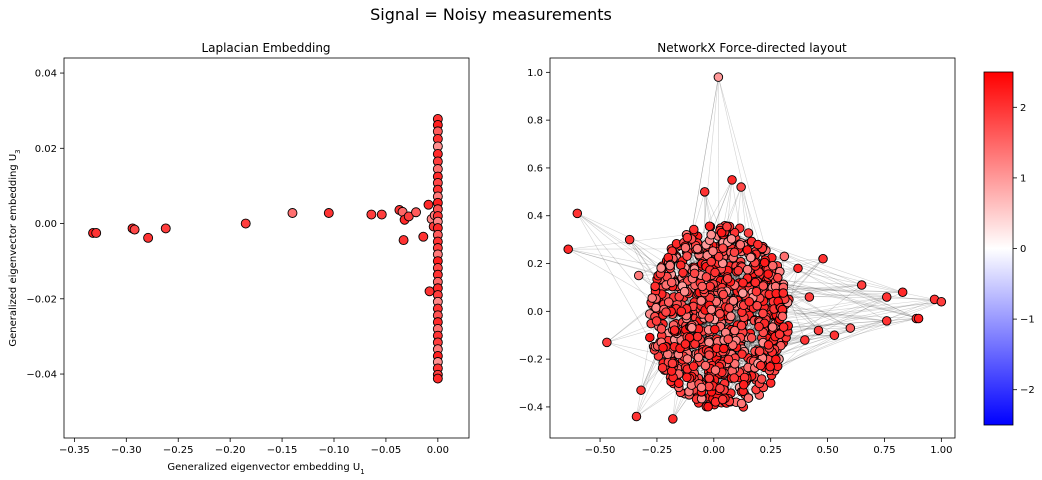  Describe the element at coordinates (1023, 178) in the screenshot. I see `colorbar-tick-label: 1` at that location.